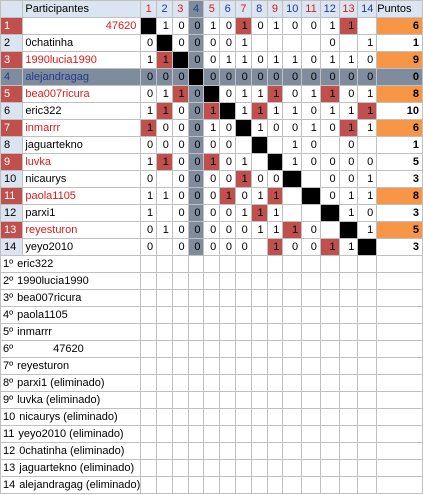  Describe the element at coordinates (82, 26) in the screenshot. I see `participant-name-cell: 47620` at that location.